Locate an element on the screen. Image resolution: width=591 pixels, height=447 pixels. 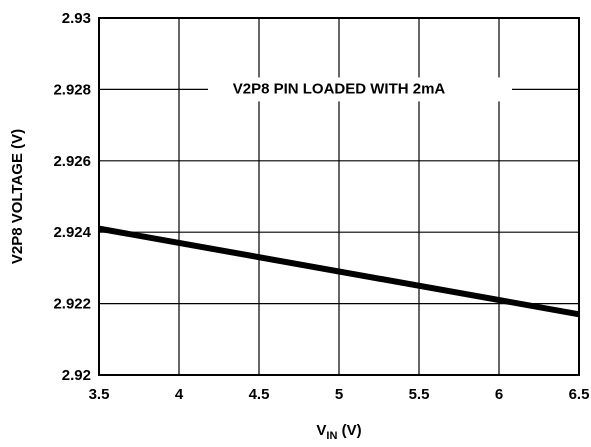
annotation: V2P8 PIN LOADED WITH 2mA is located at coordinates (360, 89).